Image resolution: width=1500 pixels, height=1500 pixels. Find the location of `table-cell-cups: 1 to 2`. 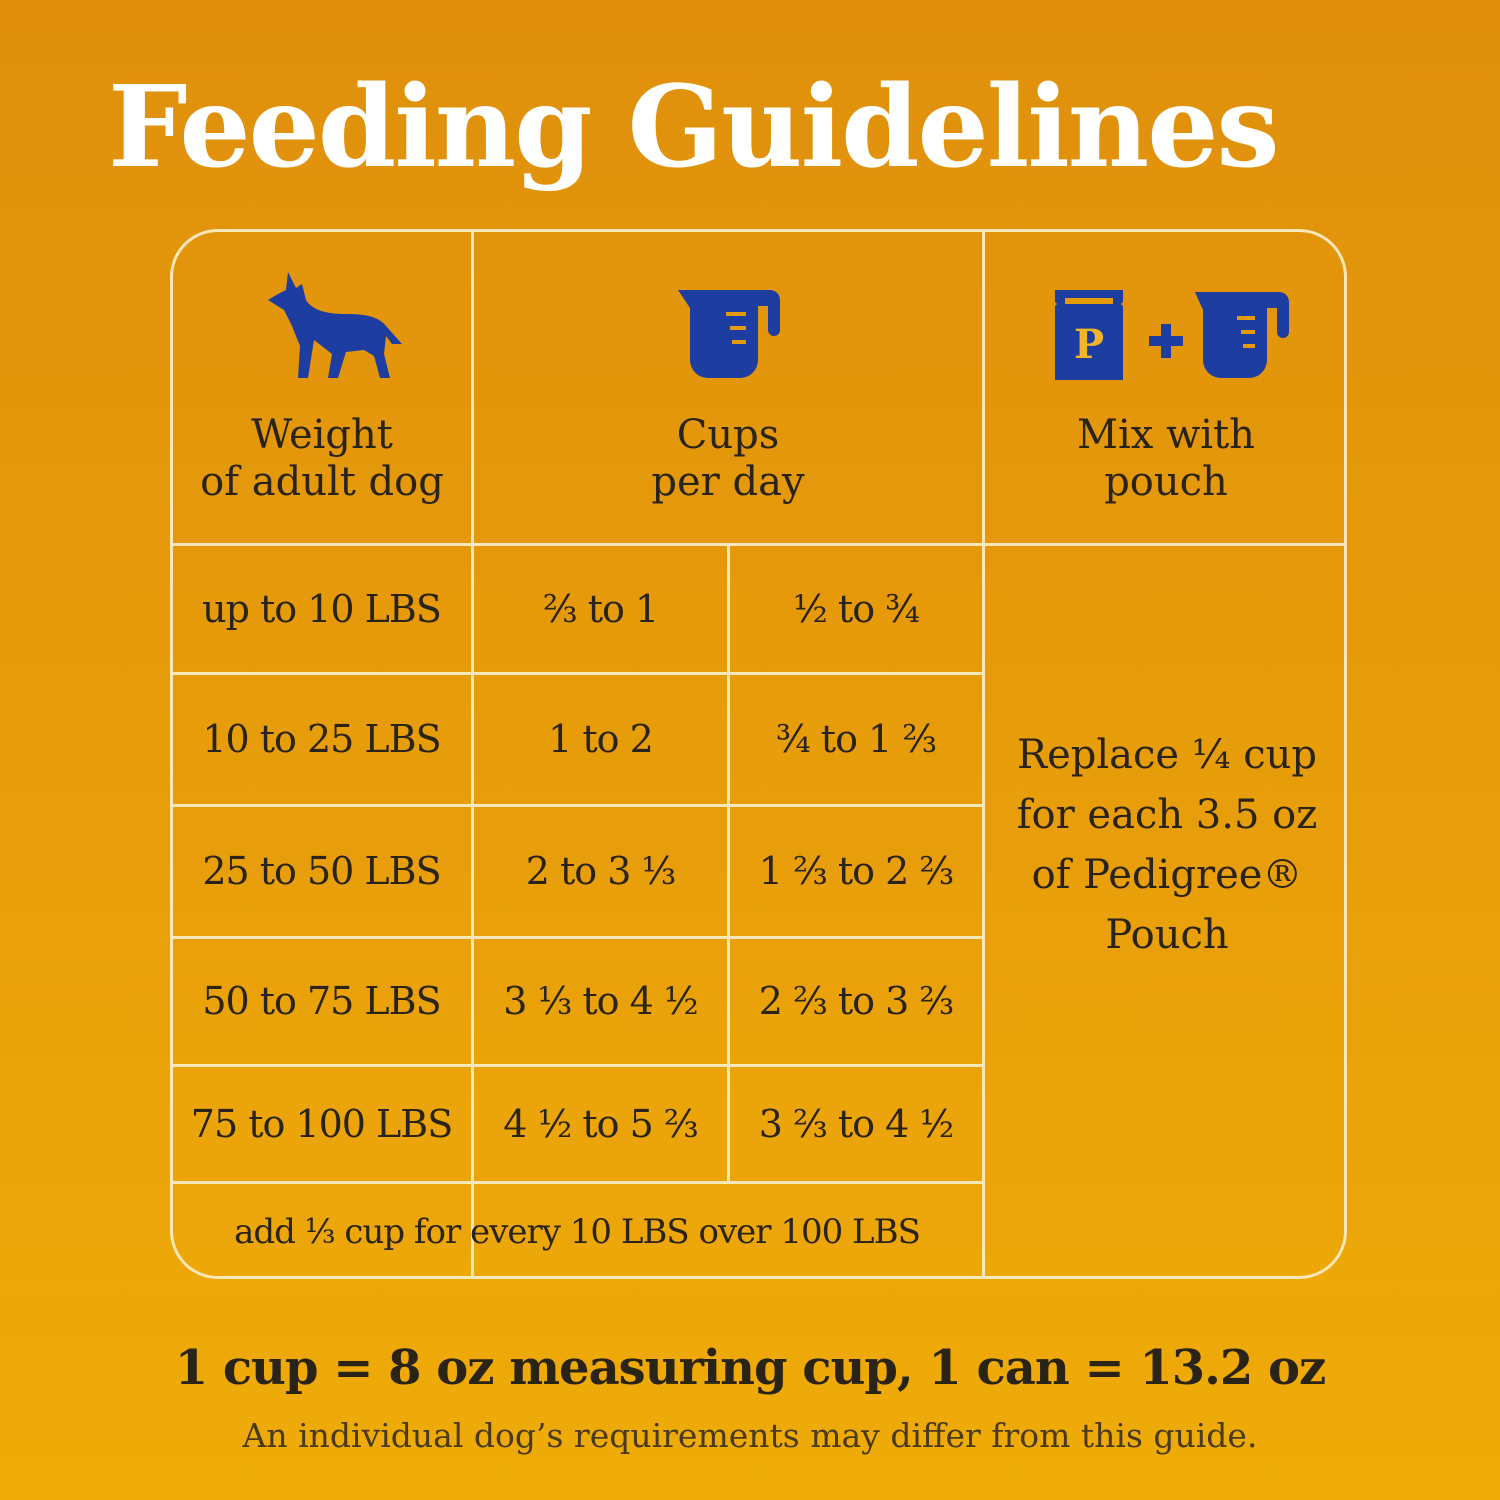

table-cell-cups: 1 to 2 is located at coordinates (601, 739).